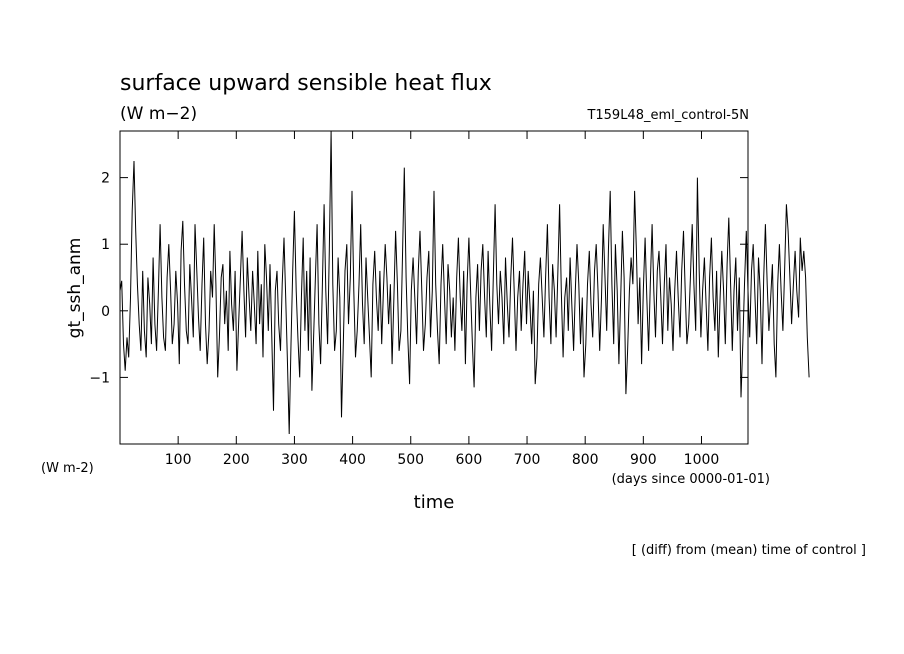 The image size is (904, 654). I want to click on x-tick-label: 600, so click(469, 460).